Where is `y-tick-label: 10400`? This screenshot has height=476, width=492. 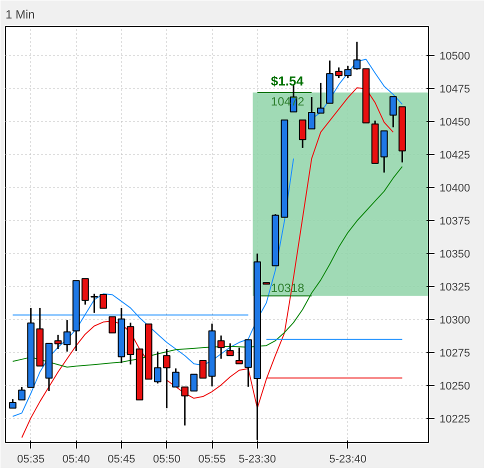
y-tick-label: 10400 is located at coordinates (455, 188).